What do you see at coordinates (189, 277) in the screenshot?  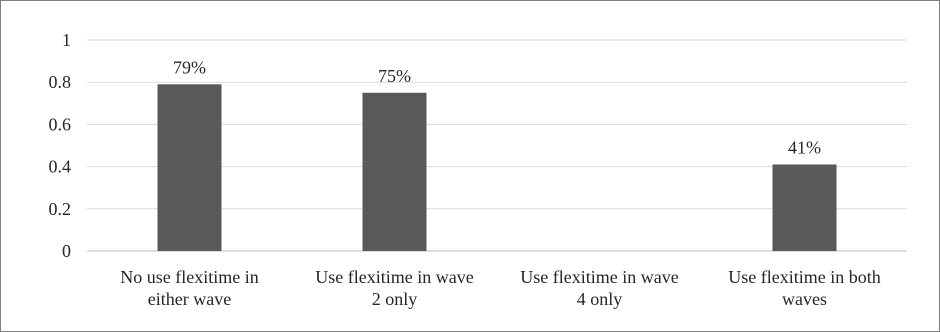 I see `category-label: No use flexitime in` at bounding box center [189, 277].